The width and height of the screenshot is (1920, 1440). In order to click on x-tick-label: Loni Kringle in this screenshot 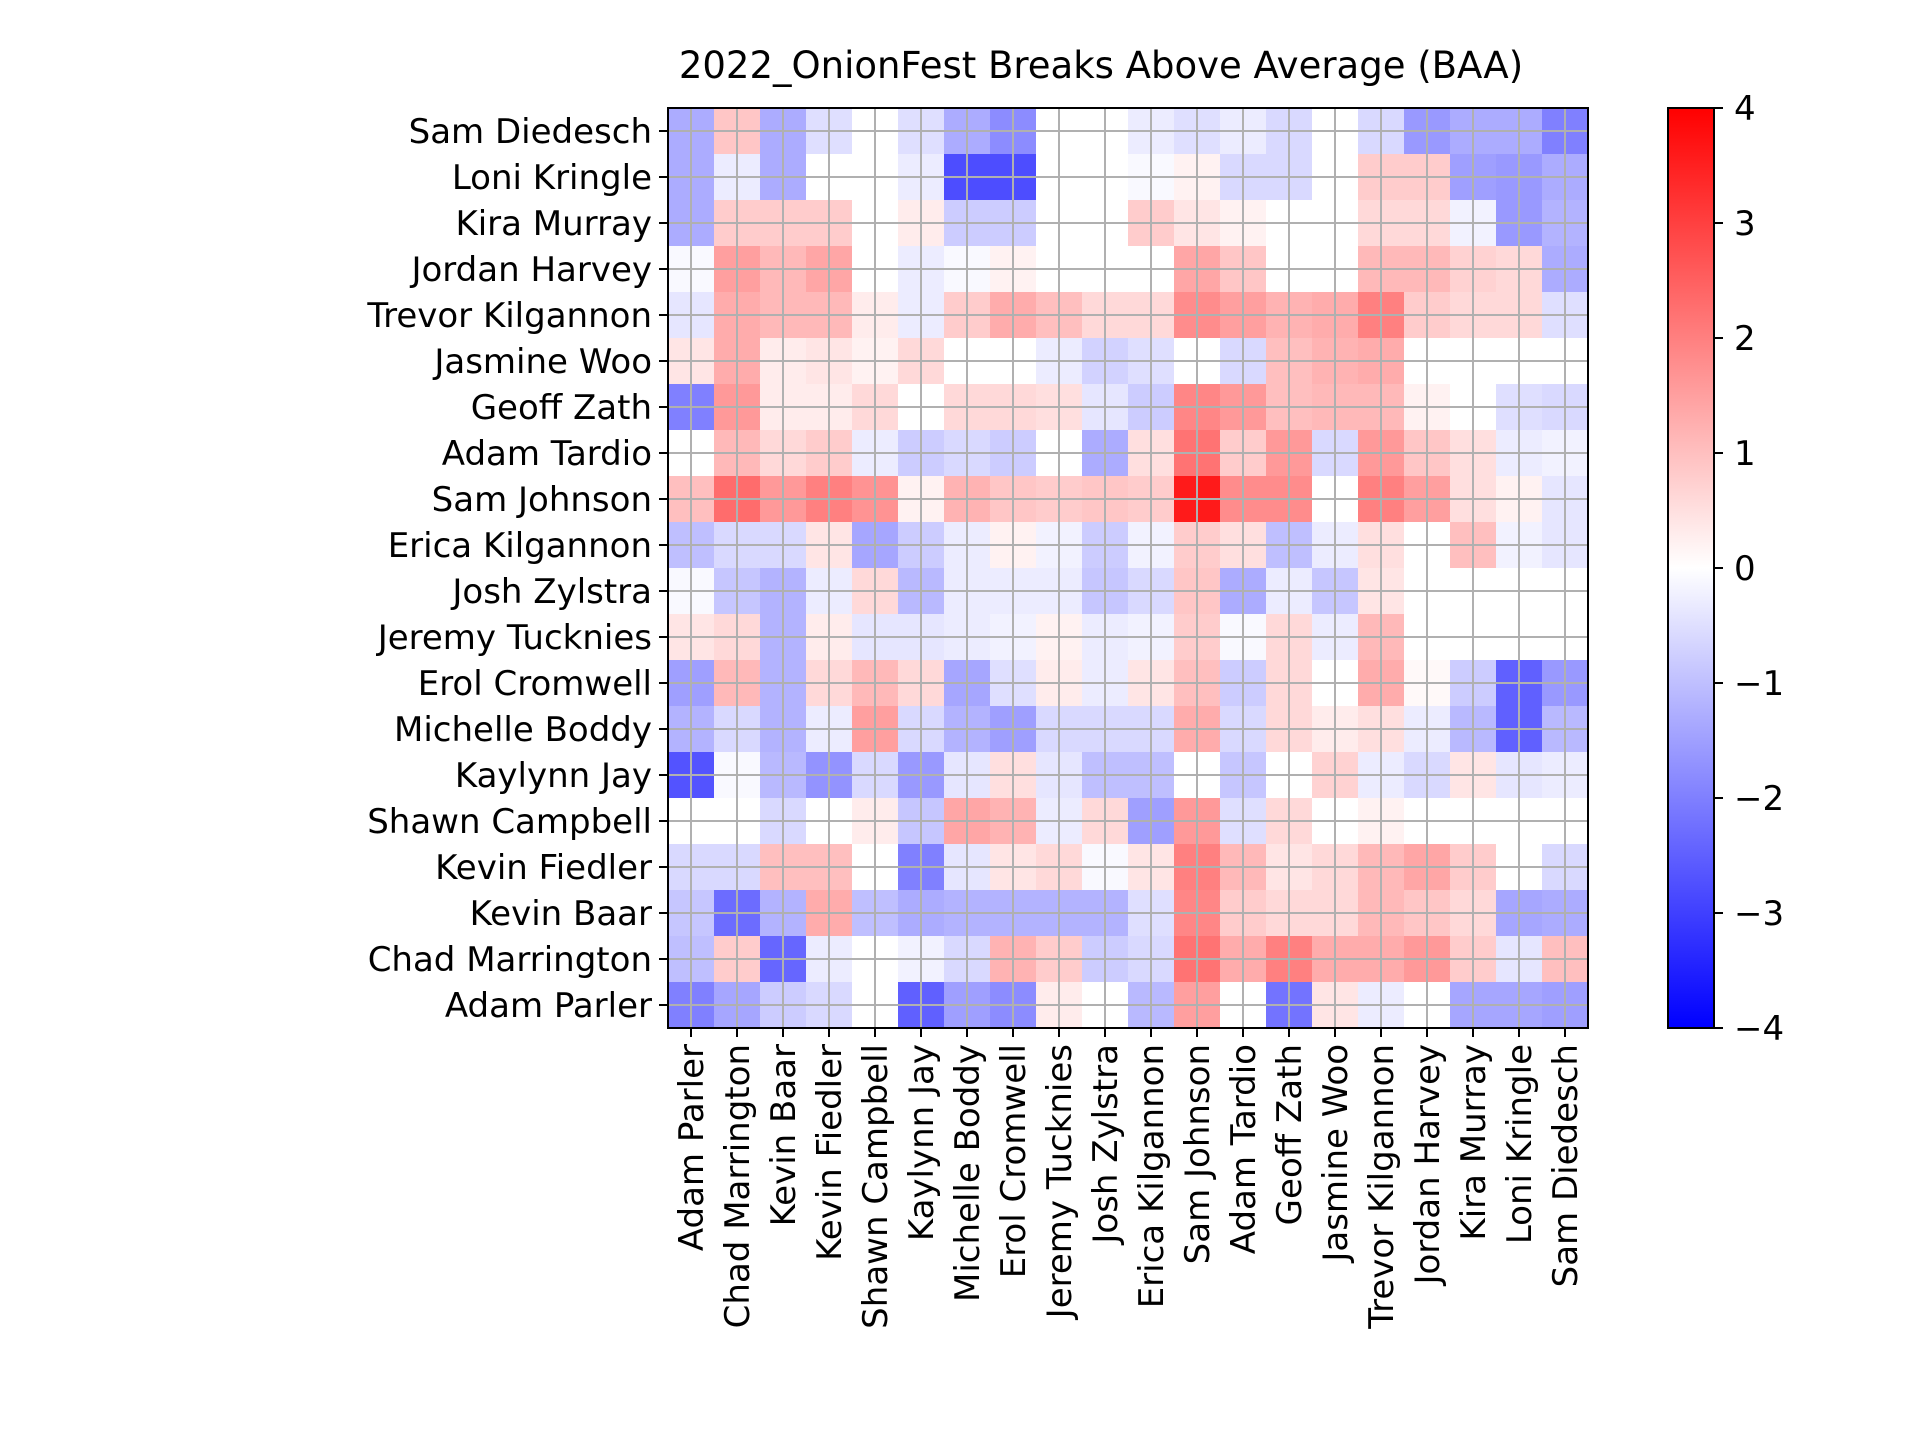, I will do `click(1520, 1144)`.